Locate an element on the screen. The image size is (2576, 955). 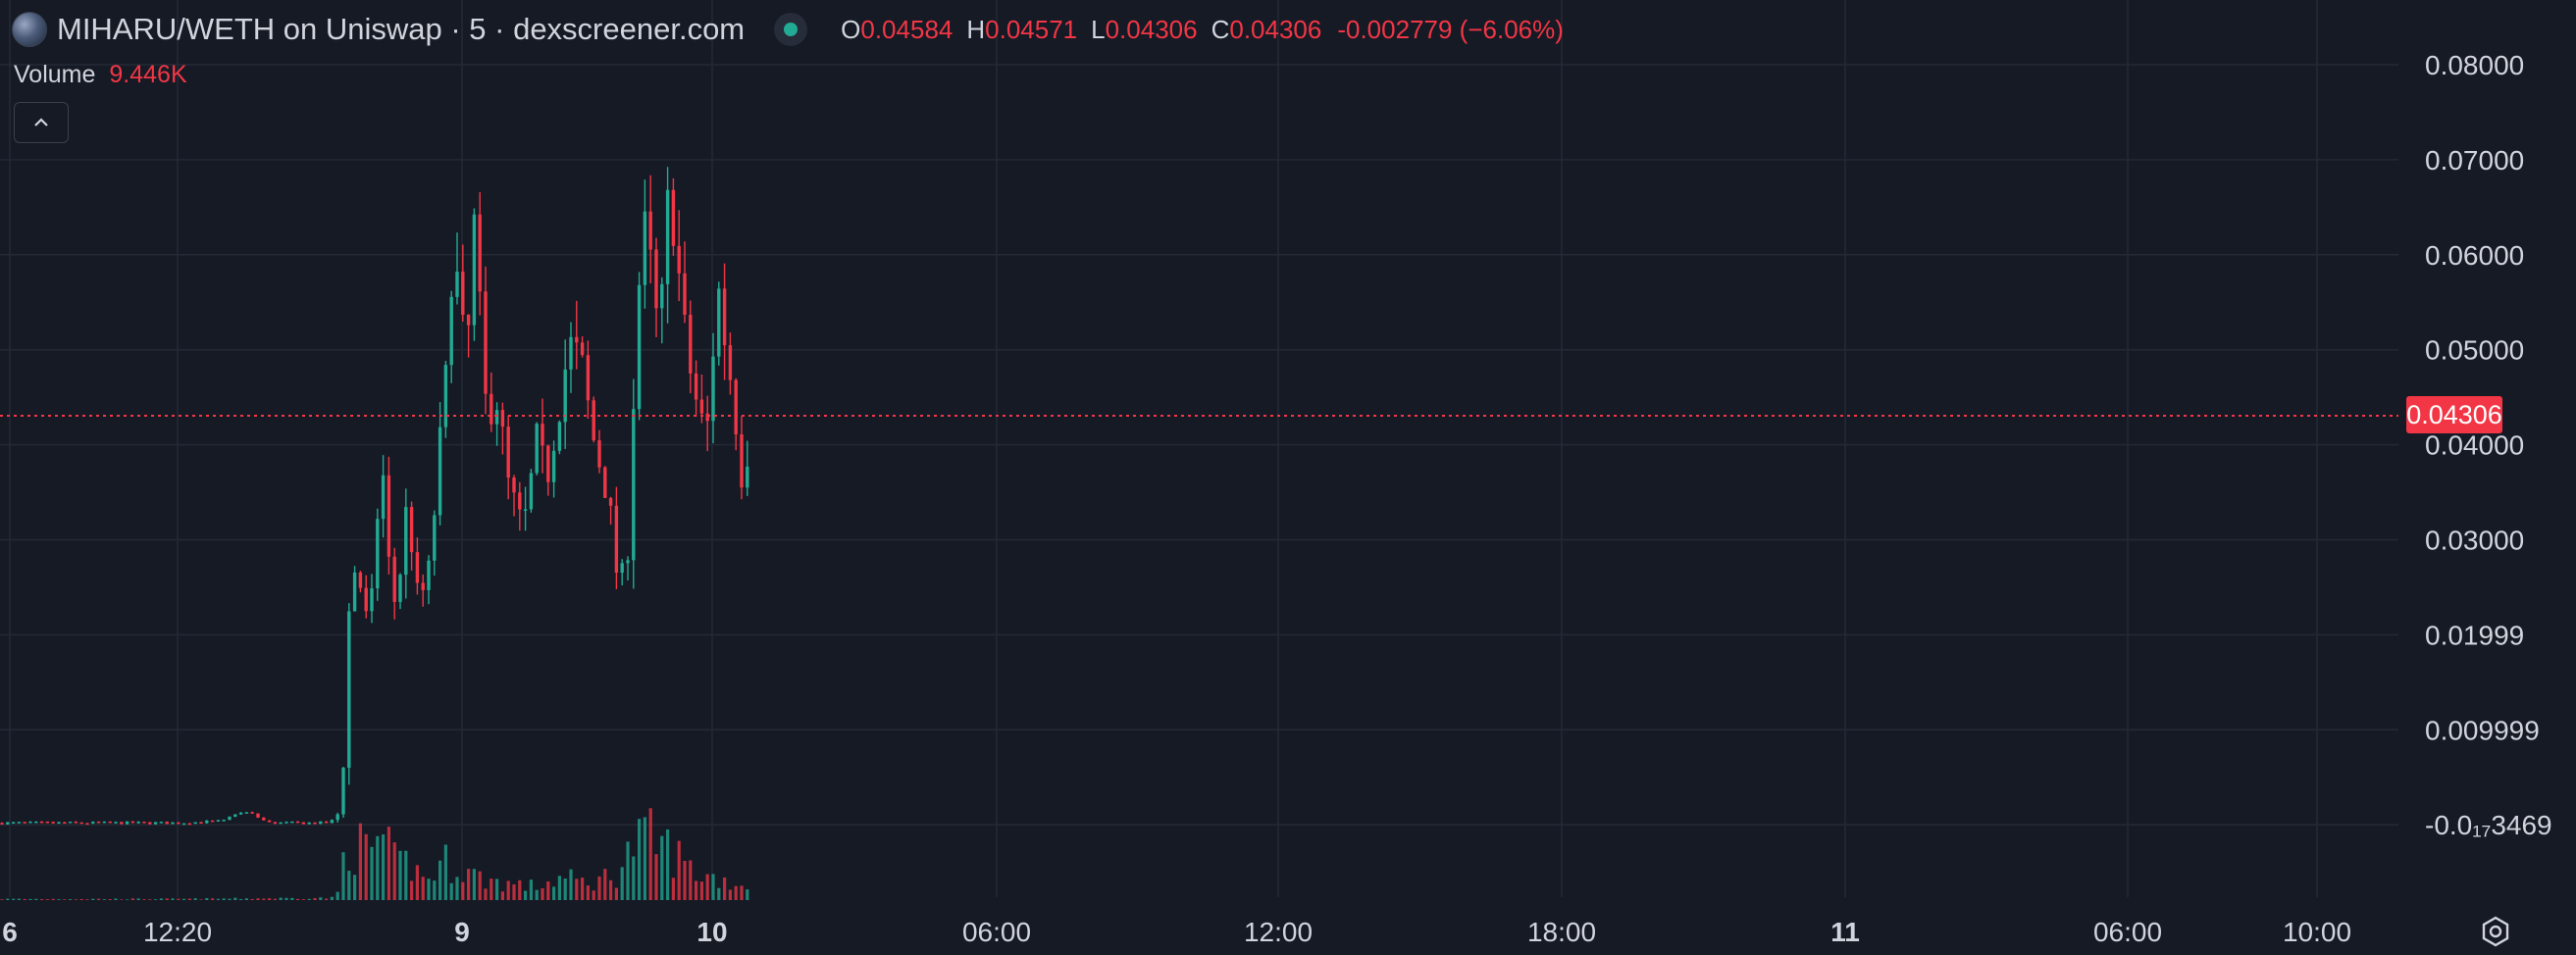
volume-bars is located at coordinates (374, 854).